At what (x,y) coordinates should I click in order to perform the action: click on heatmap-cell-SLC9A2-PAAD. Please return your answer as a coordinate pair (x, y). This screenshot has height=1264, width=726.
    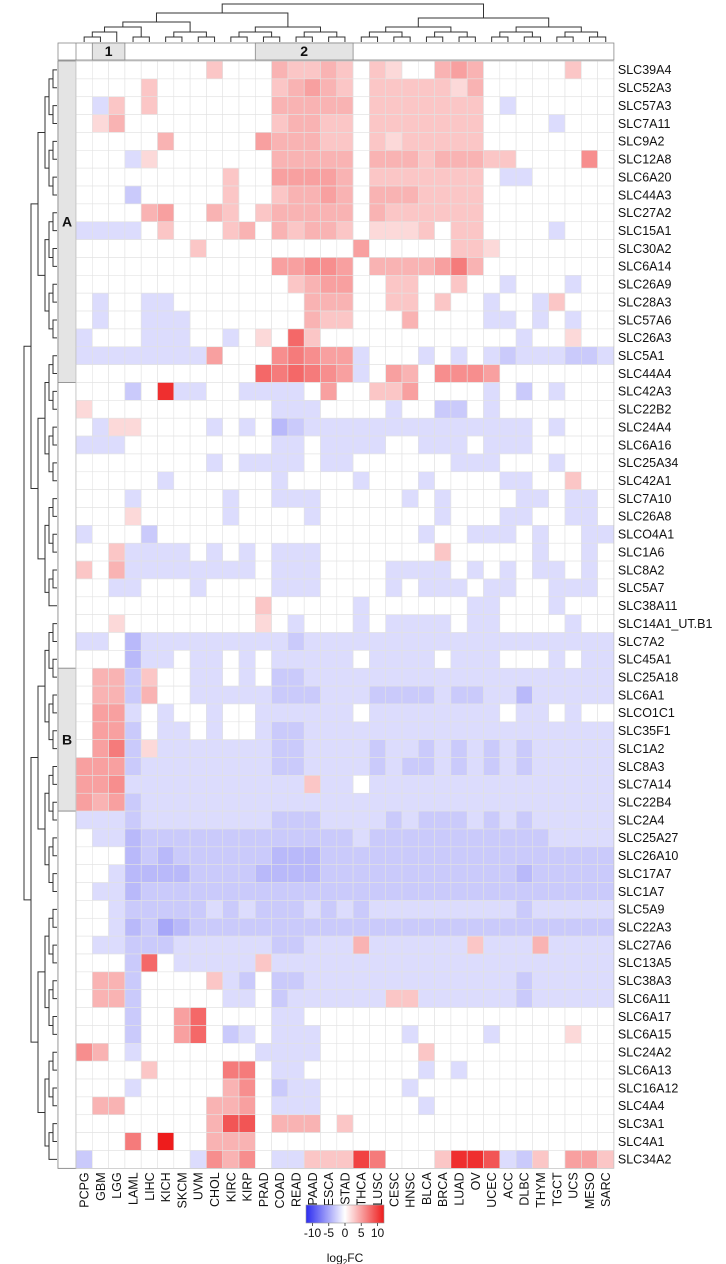
    Looking at the image, I should click on (312, 141).